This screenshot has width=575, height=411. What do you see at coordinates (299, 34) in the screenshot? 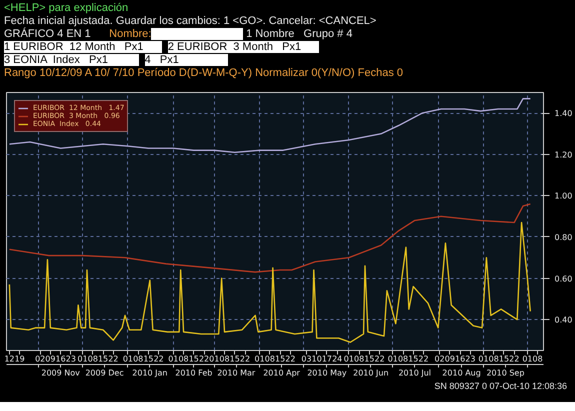
I see `text: 1 Nombre Grupo # 4` at bounding box center [299, 34].